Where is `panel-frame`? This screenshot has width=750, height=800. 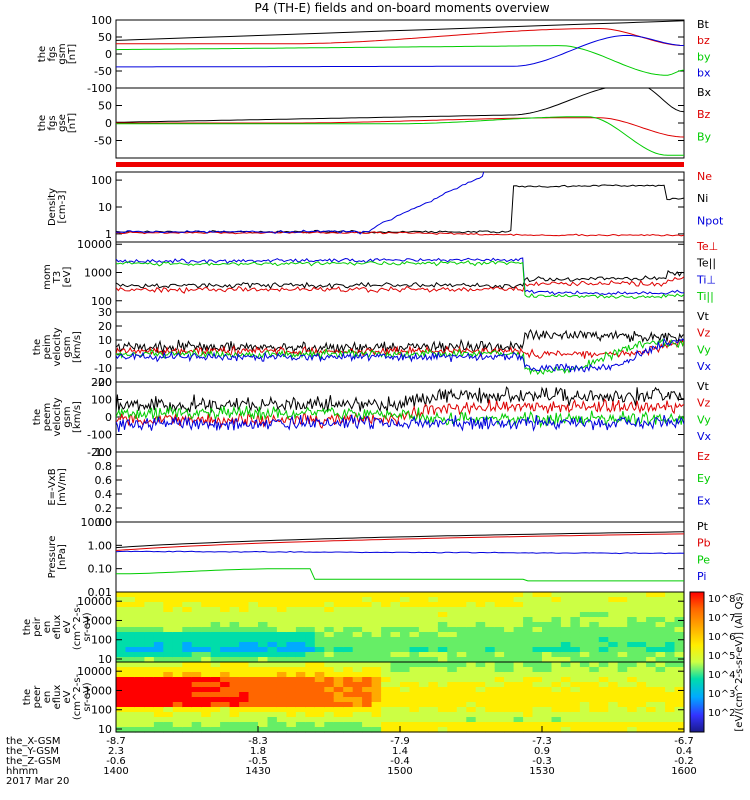
panel-frame is located at coordinates (400, 557).